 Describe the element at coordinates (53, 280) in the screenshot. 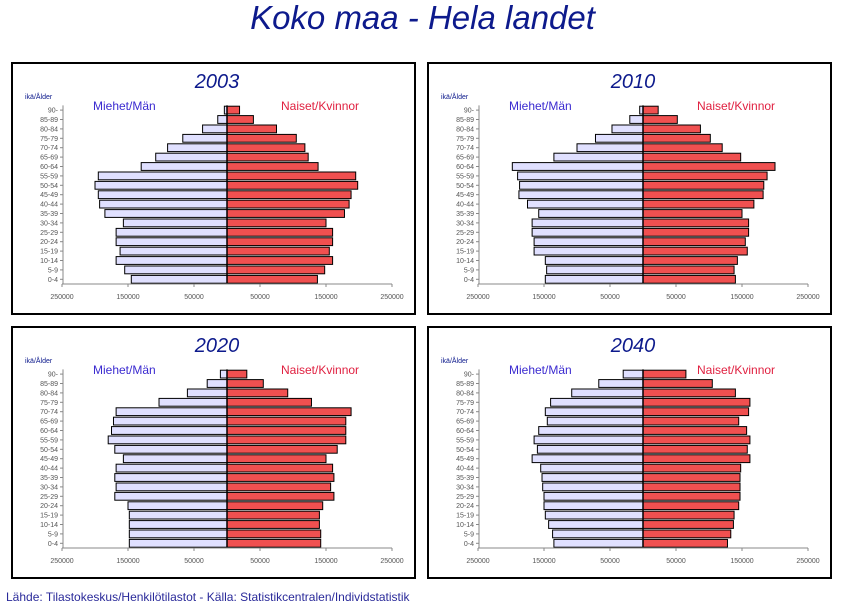

I see `age-tick-label: 0-4` at that location.